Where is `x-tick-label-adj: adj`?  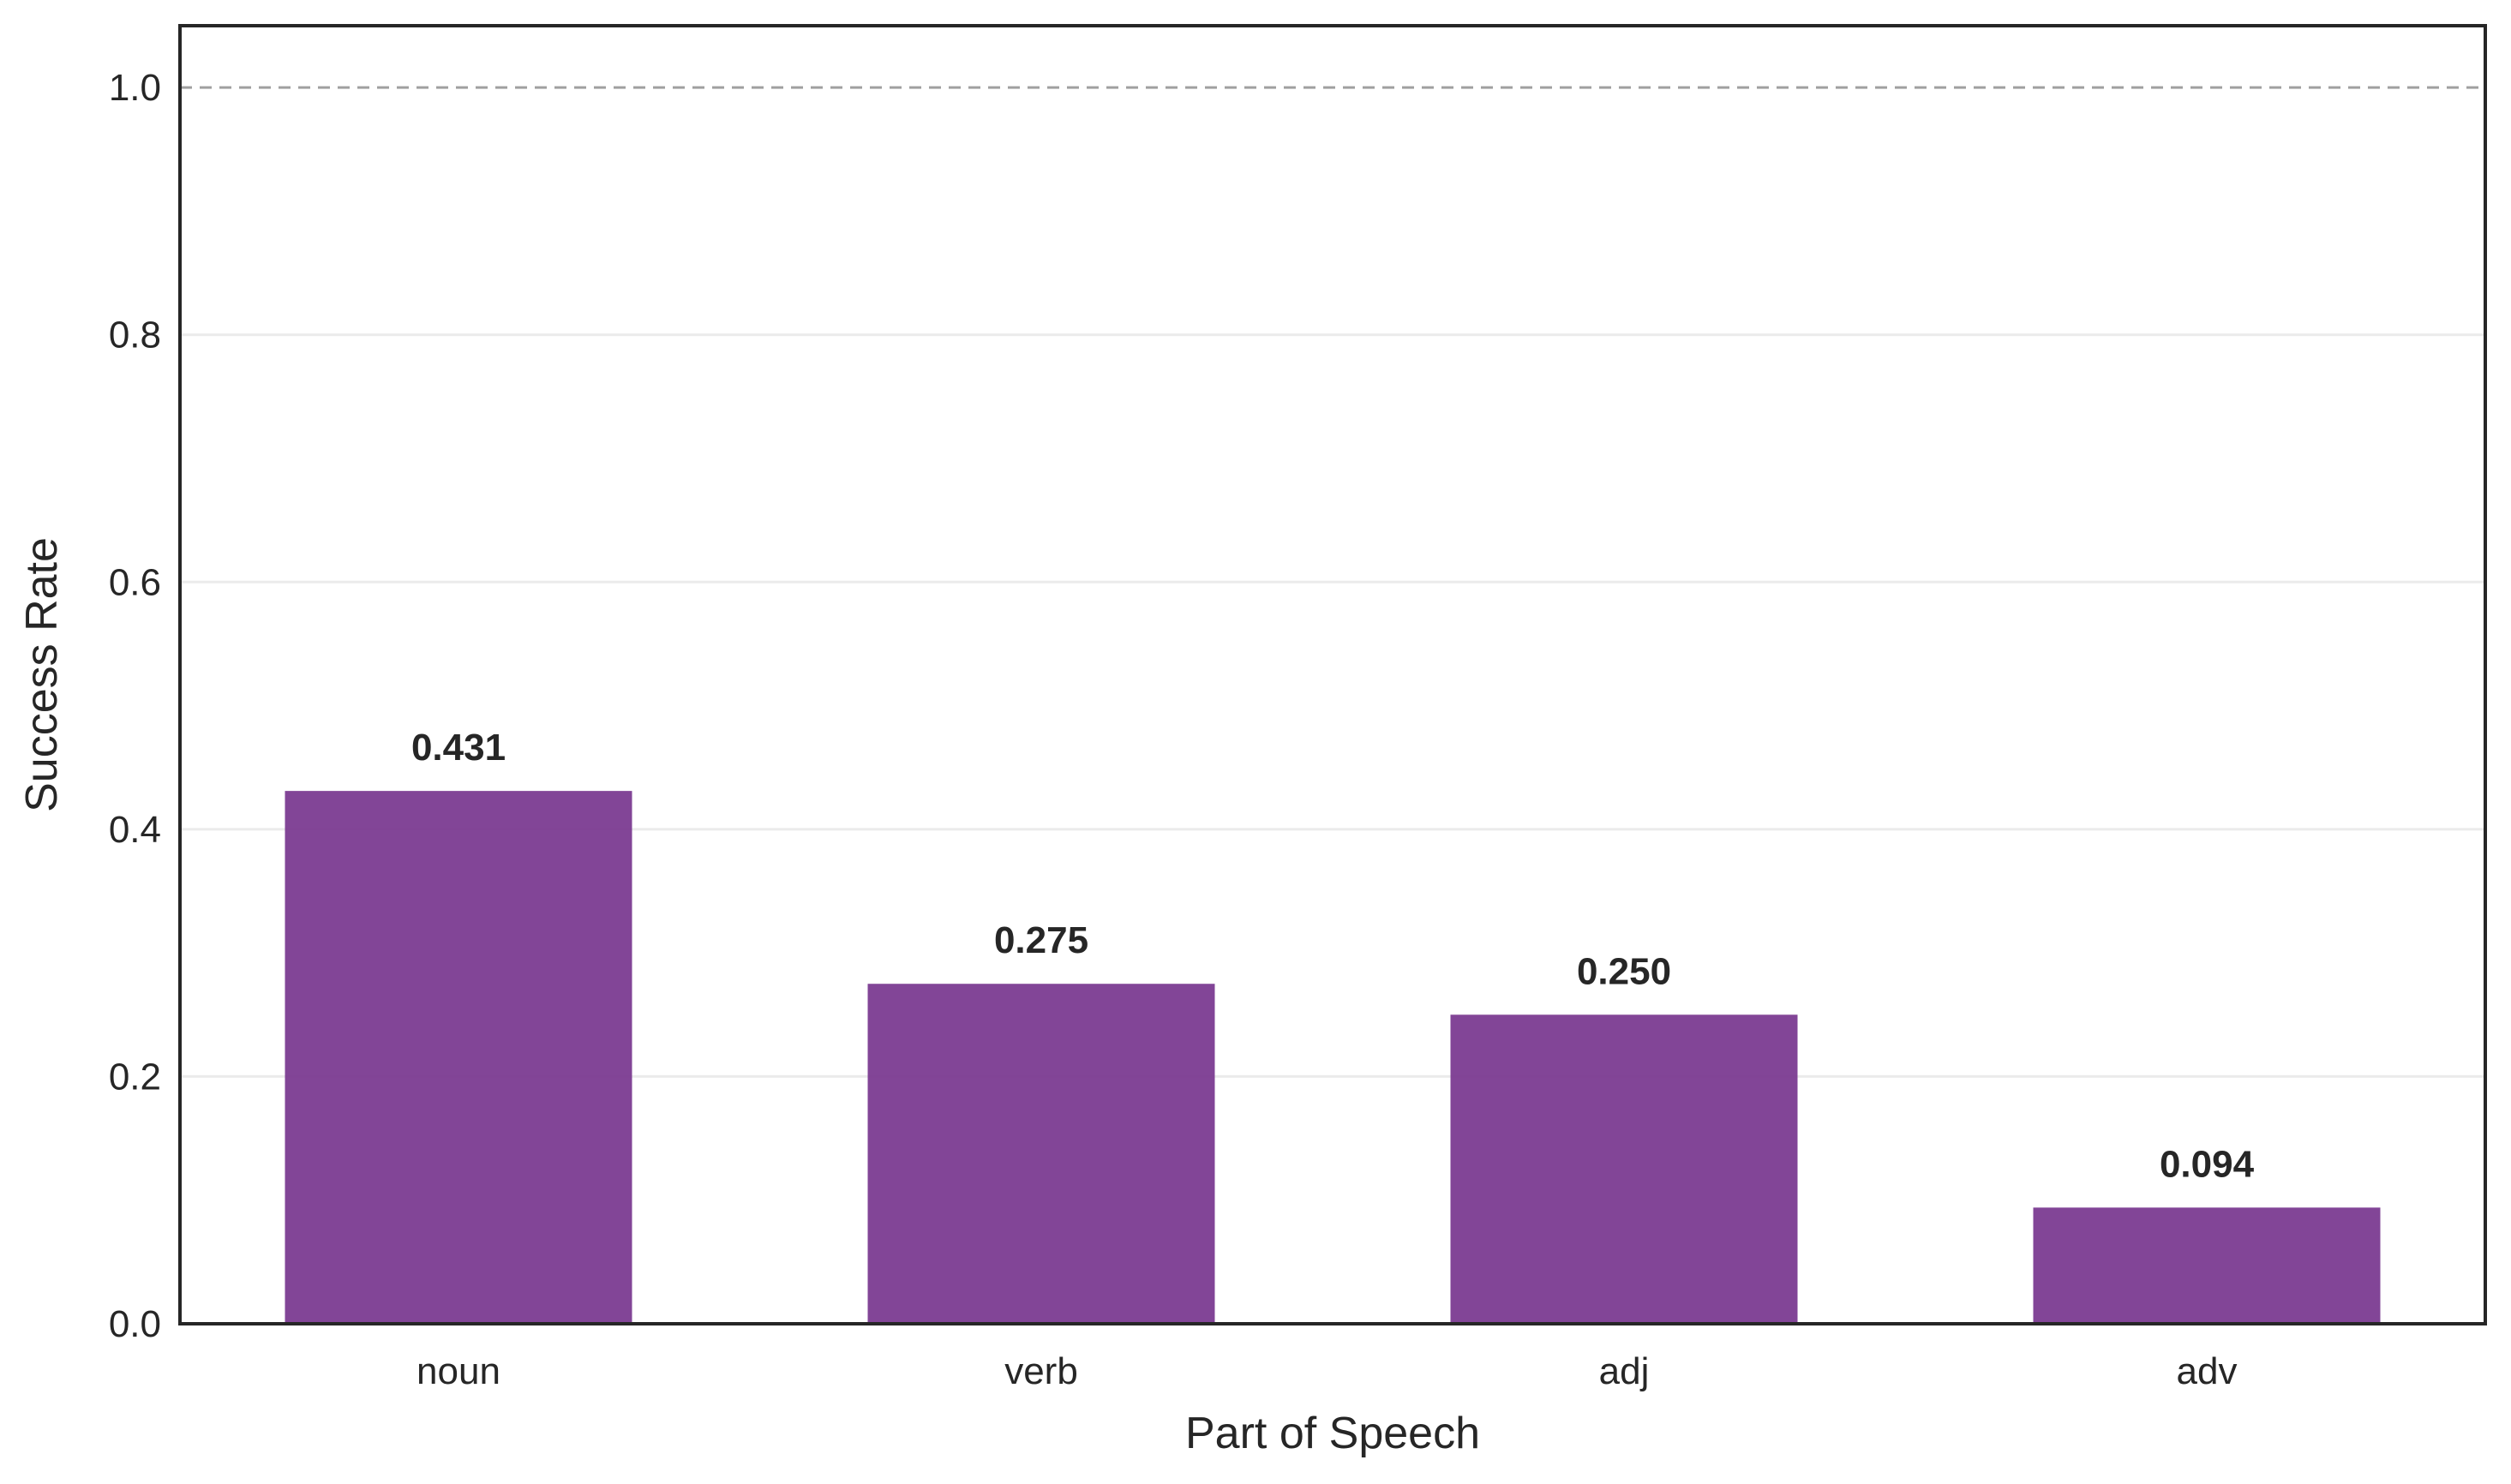 x-tick-label-adj: adj is located at coordinates (1625, 1371).